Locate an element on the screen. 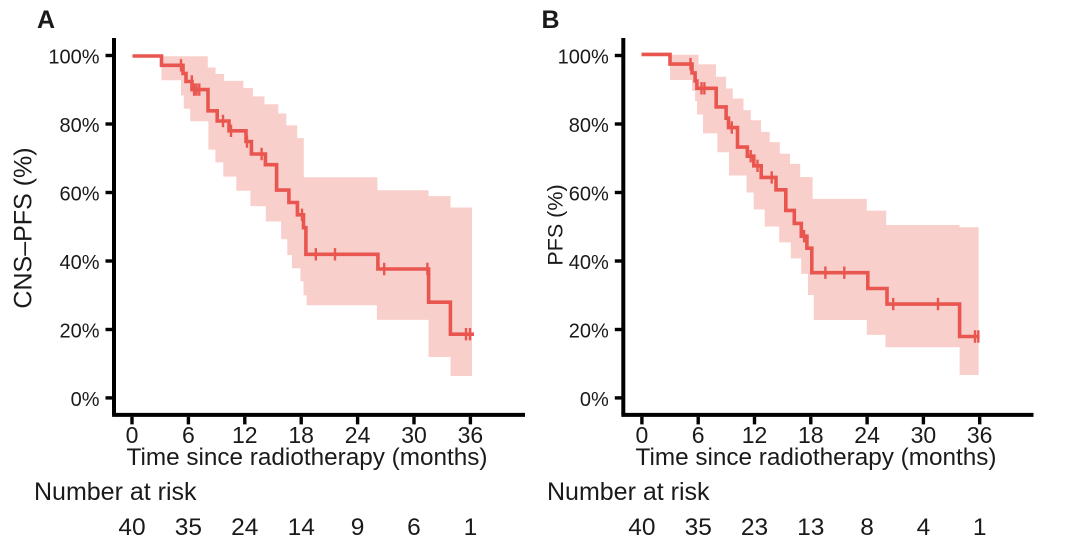  svg-text: 4 is located at coordinates (924, 527).